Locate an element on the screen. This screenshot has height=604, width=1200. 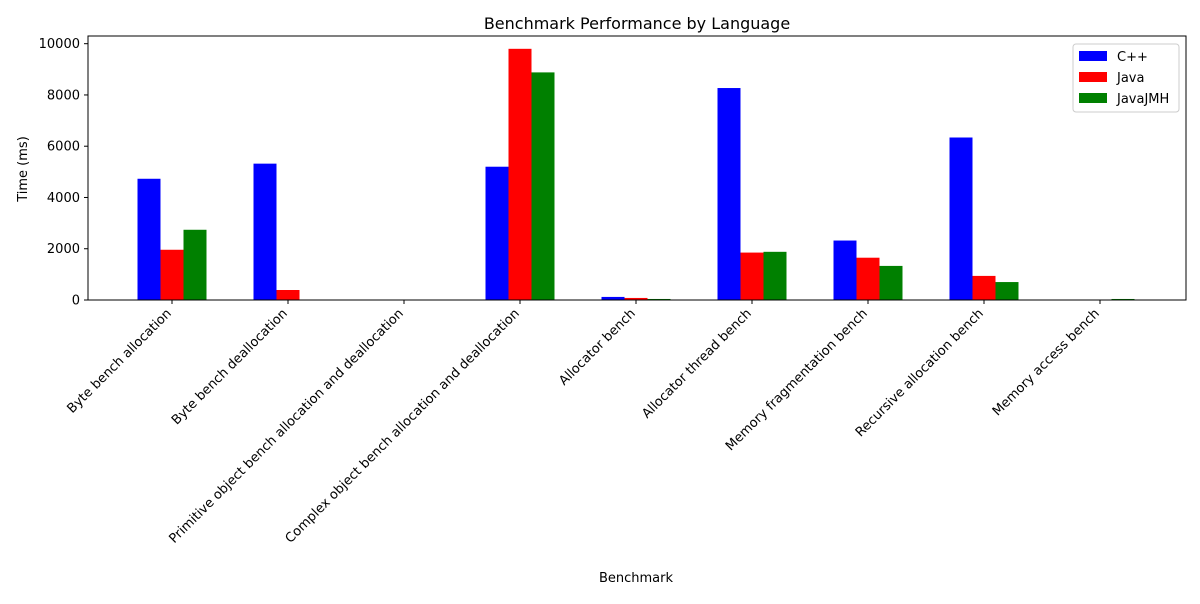
y-axis-label: Time (ms) is located at coordinates (23, 169).